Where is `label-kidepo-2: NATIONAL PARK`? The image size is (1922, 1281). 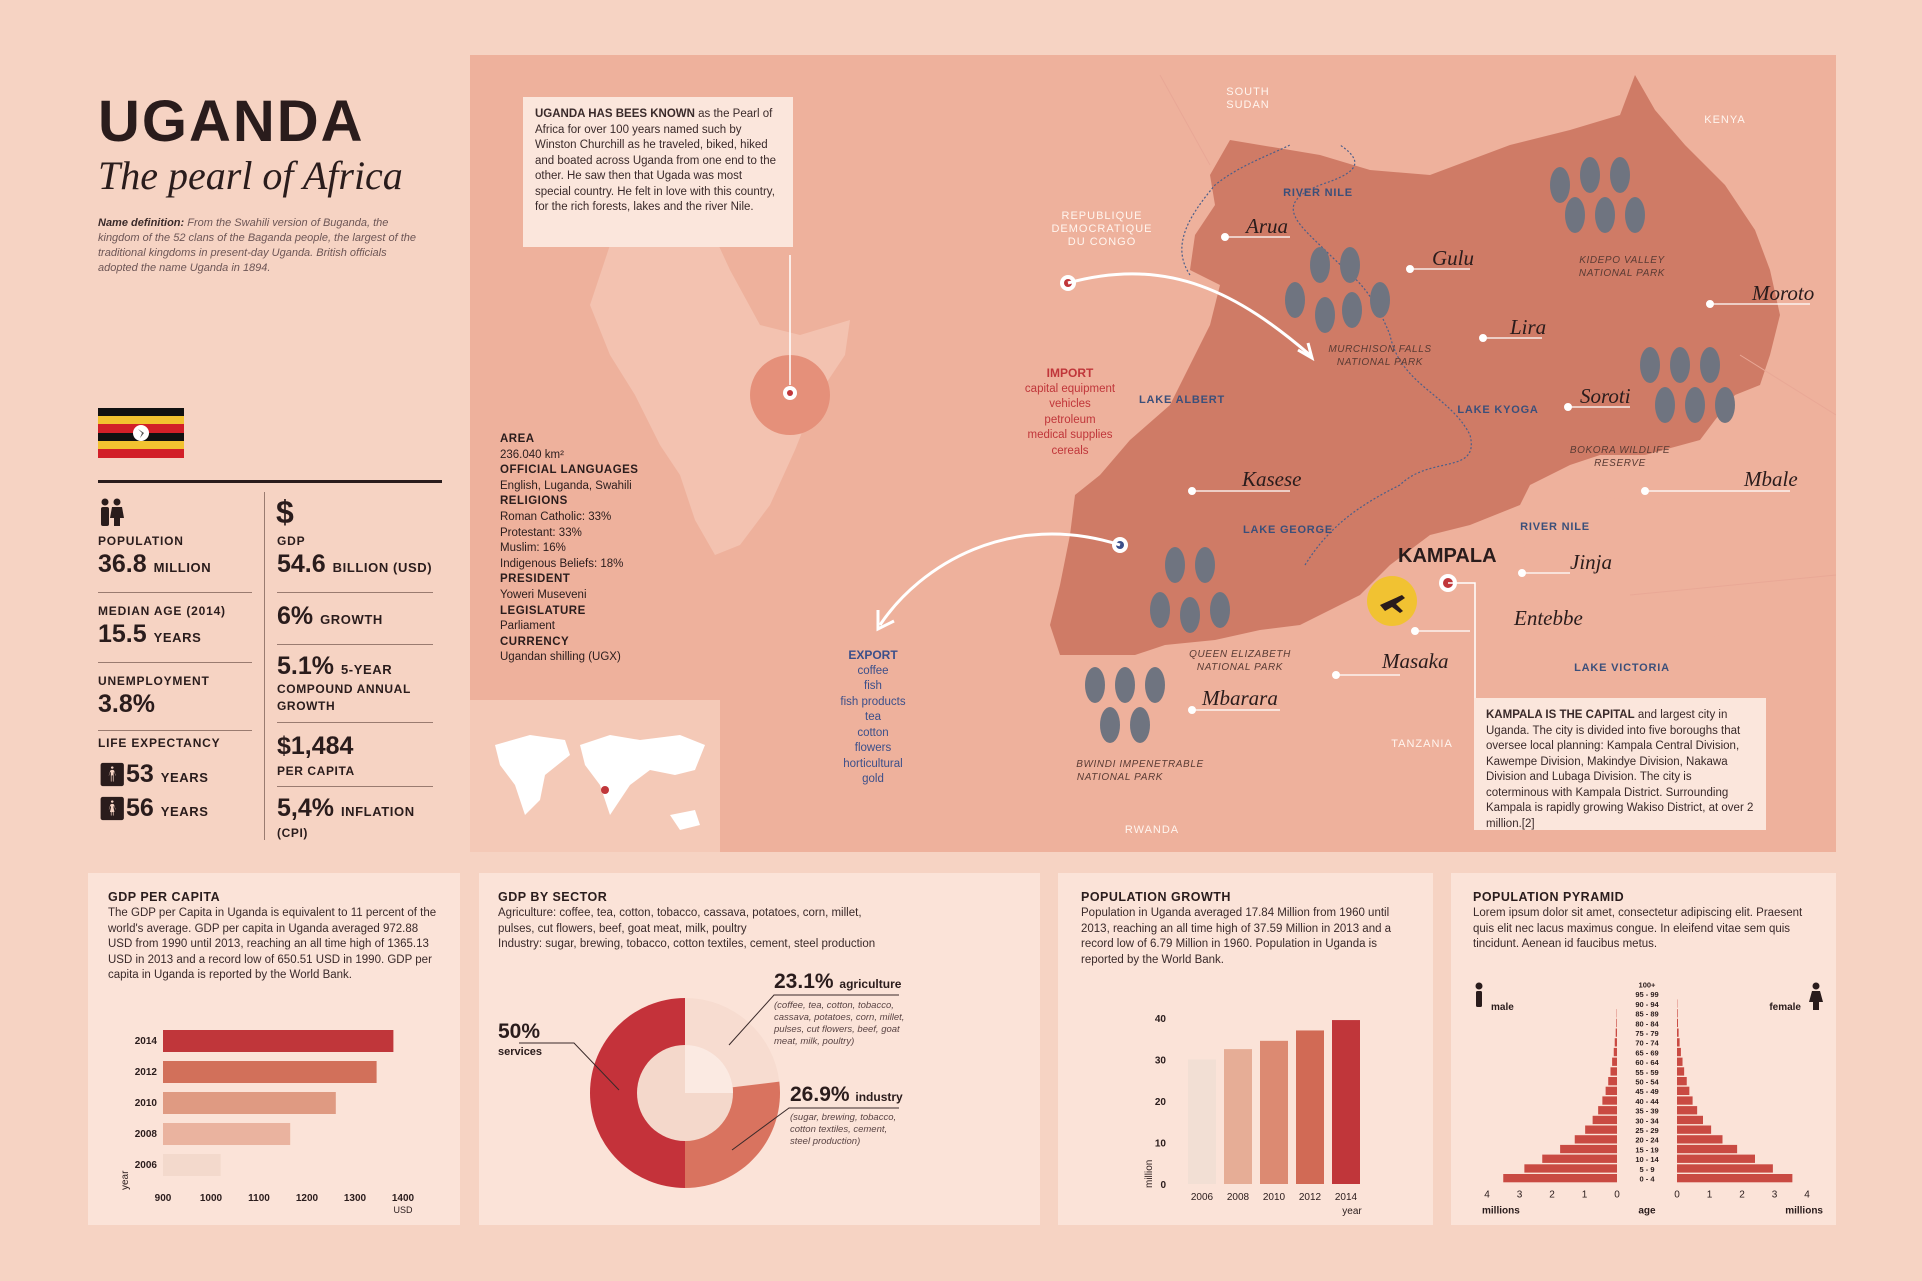
label-kidepo-2: NATIONAL PARK is located at coordinates (1622, 273).